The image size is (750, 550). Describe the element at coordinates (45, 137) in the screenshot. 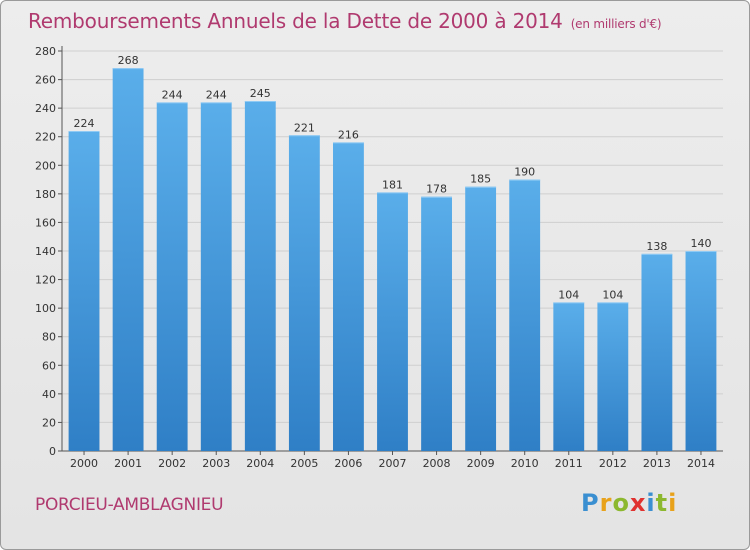

I see `y-tick-label: 220` at that location.